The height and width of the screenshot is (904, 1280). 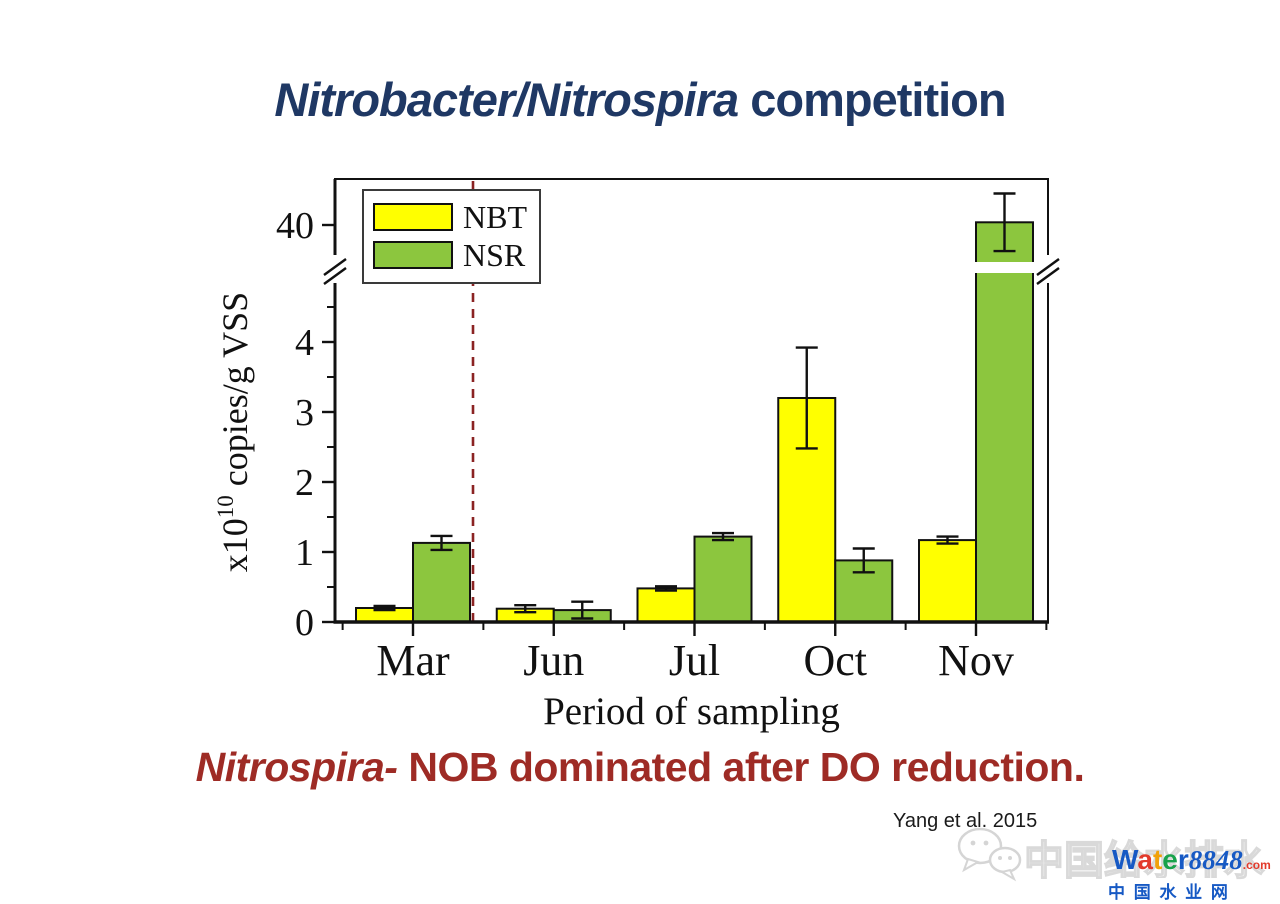 I want to click on chat-bubbles-icon, so click(x=989, y=854).